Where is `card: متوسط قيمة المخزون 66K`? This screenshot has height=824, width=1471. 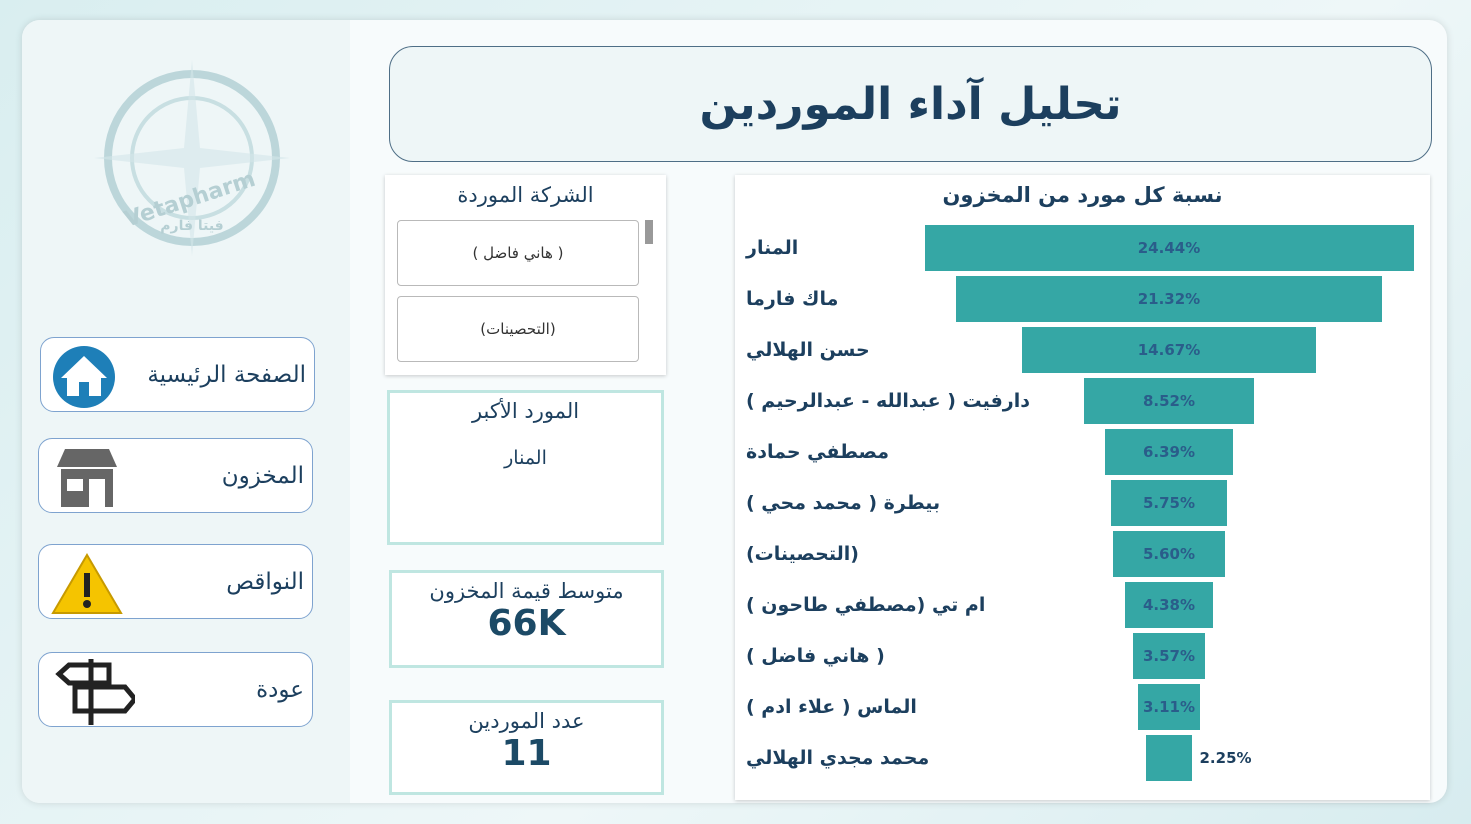
card: متوسط قيمة المخزون 66K is located at coordinates (526, 619).